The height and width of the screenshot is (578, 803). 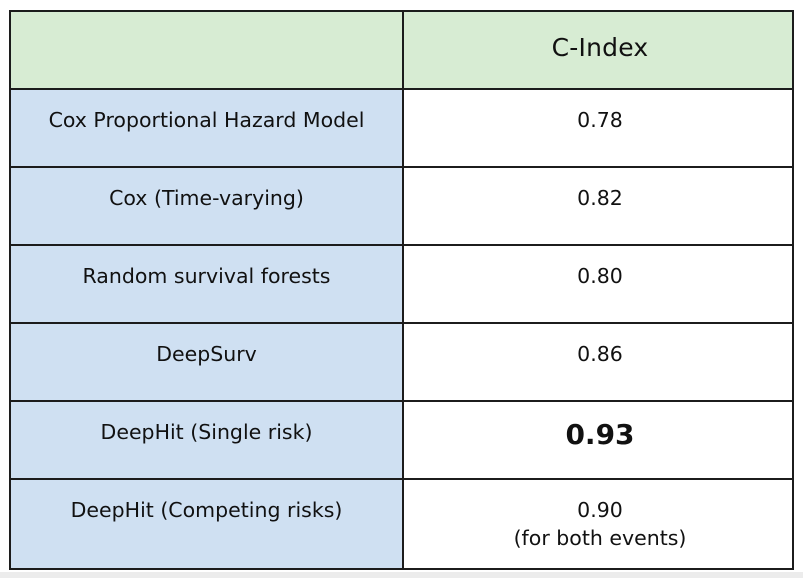 I want to click on table-row: DeepHit (Single risk) 0.93, so click(x=401, y=440).